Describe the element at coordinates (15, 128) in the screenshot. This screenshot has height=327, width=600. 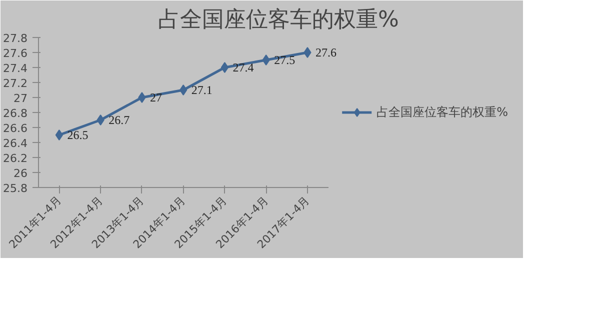
I see `y-tick-label: 26.6` at that location.